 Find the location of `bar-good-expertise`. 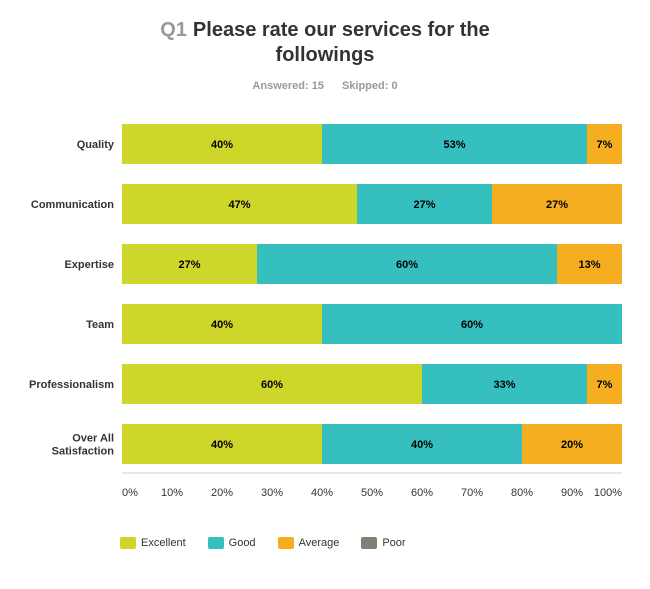

bar-good-expertise is located at coordinates (407, 264).